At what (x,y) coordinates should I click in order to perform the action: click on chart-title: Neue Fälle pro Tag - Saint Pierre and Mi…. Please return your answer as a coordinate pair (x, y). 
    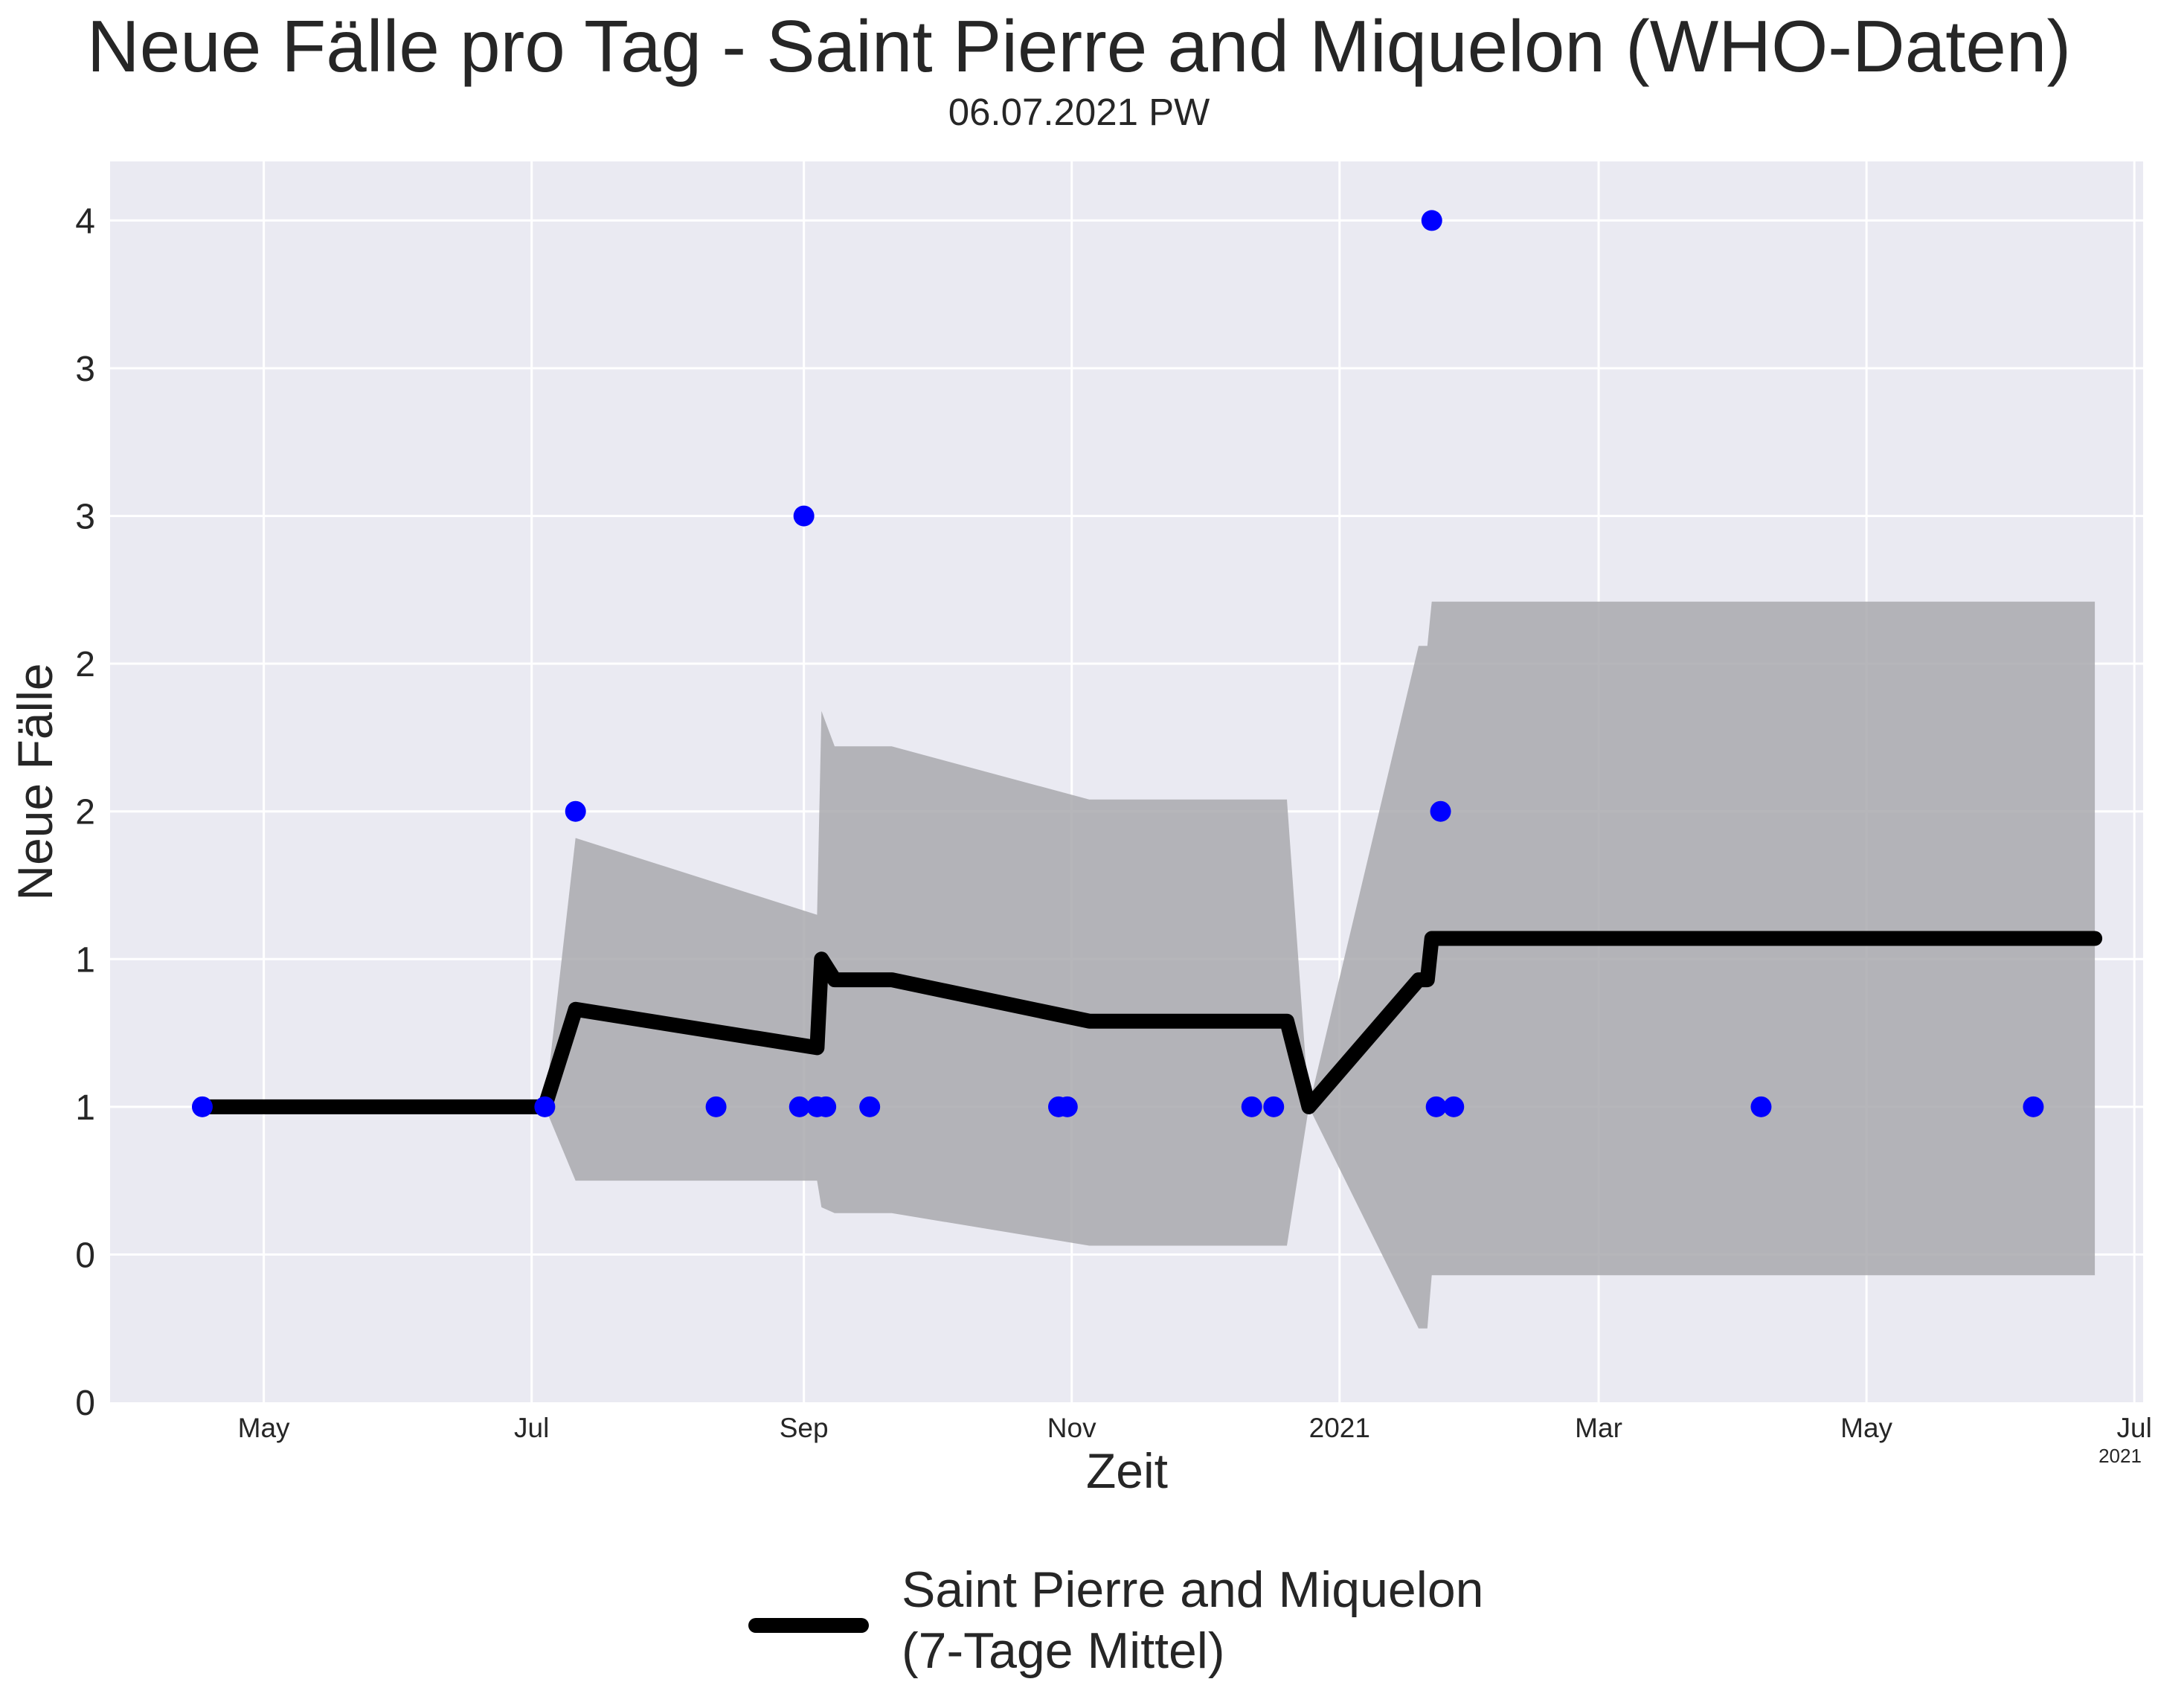
    Looking at the image, I should click on (1079, 46).